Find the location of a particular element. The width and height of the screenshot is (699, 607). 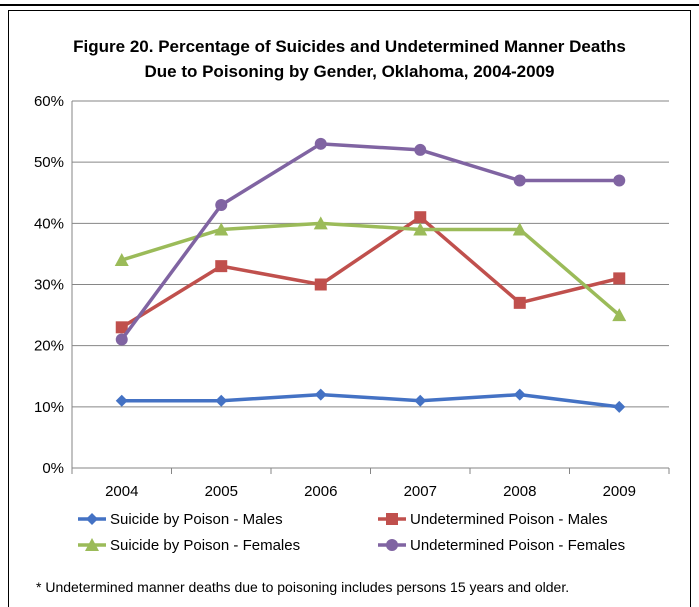

x-tick-label: 2006 is located at coordinates (320, 491).